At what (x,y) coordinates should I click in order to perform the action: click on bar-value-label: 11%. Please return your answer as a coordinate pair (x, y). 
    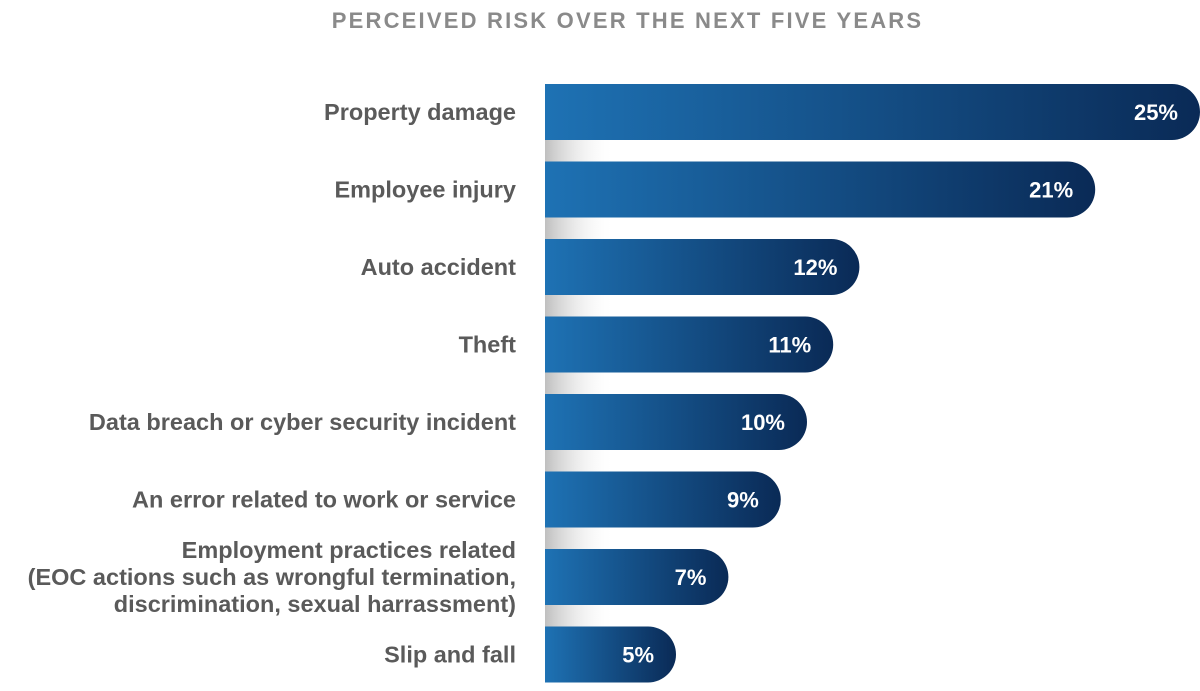
    Looking at the image, I should click on (789, 345).